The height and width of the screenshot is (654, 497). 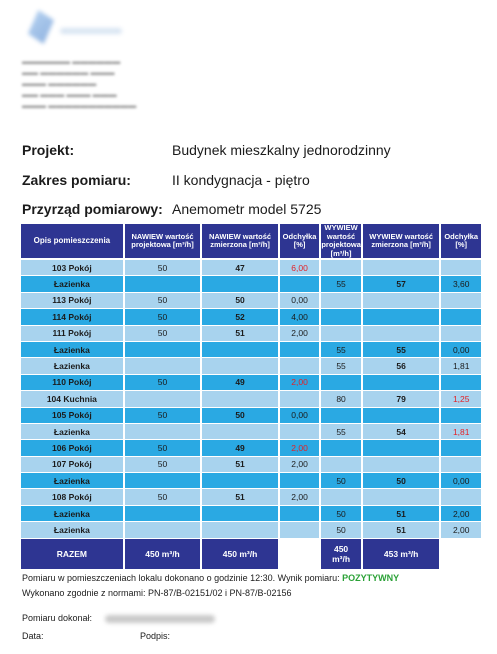 What do you see at coordinates (241, 301) in the screenshot?
I see `nawiew-meas-cell: 50` at bounding box center [241, 301].